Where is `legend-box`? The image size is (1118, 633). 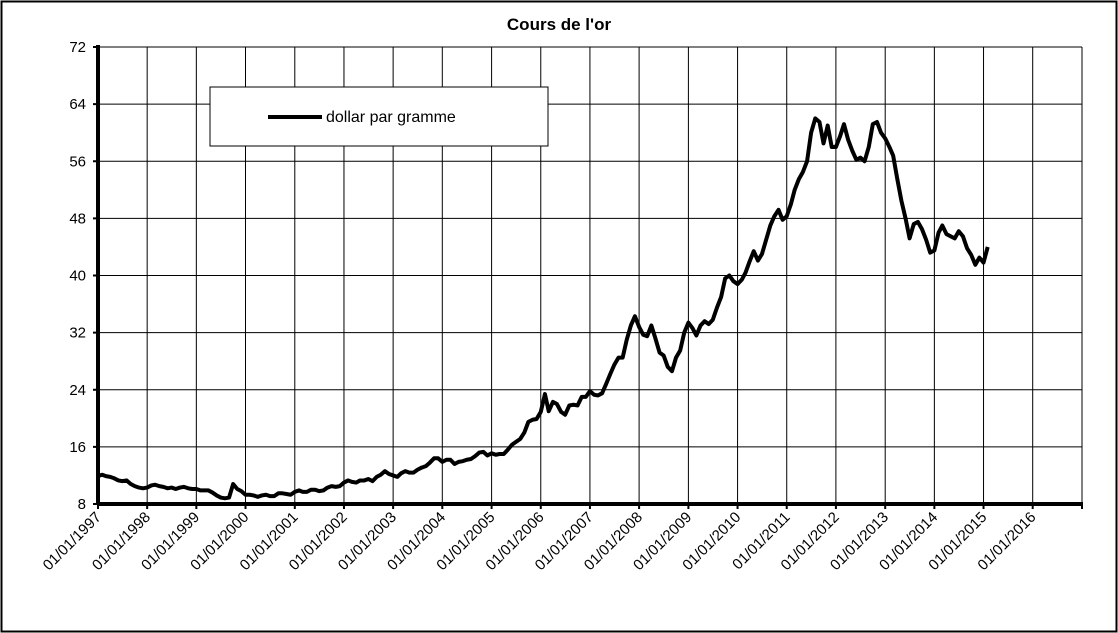 legend-box is located at coordinates (379, 116).